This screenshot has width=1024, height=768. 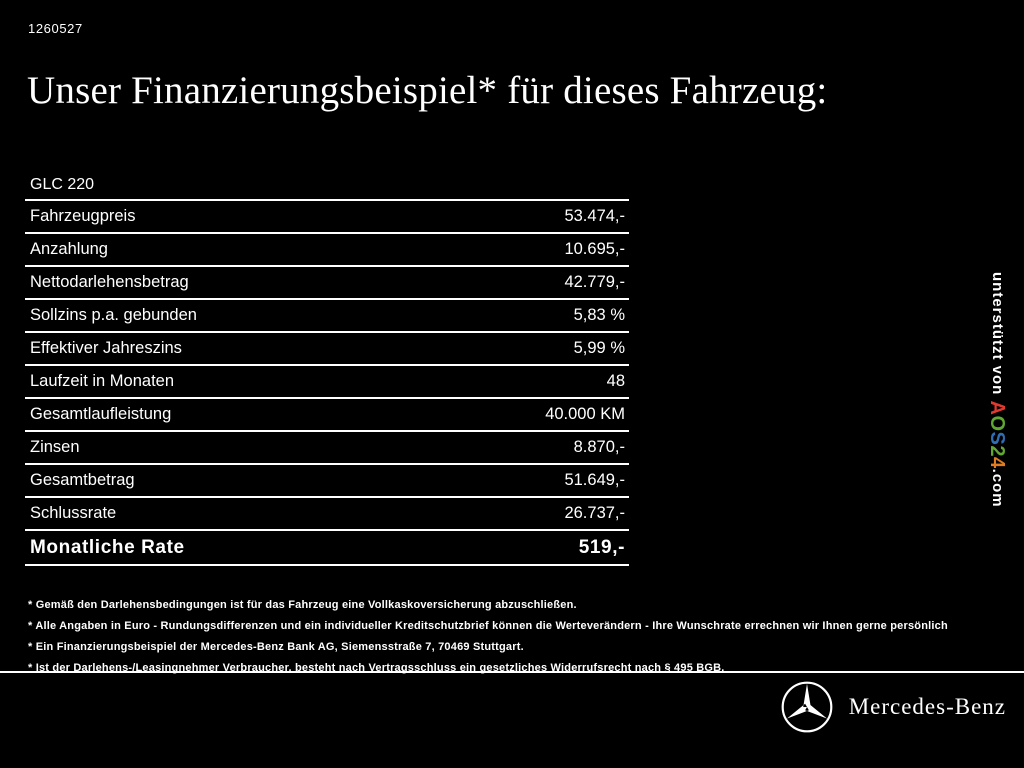 What do you see at coordinates (327, 415) in the screenshot?
I see `table-row: Gesamtlaufleistung 40.000 KM` at bounding box center [327, 415].